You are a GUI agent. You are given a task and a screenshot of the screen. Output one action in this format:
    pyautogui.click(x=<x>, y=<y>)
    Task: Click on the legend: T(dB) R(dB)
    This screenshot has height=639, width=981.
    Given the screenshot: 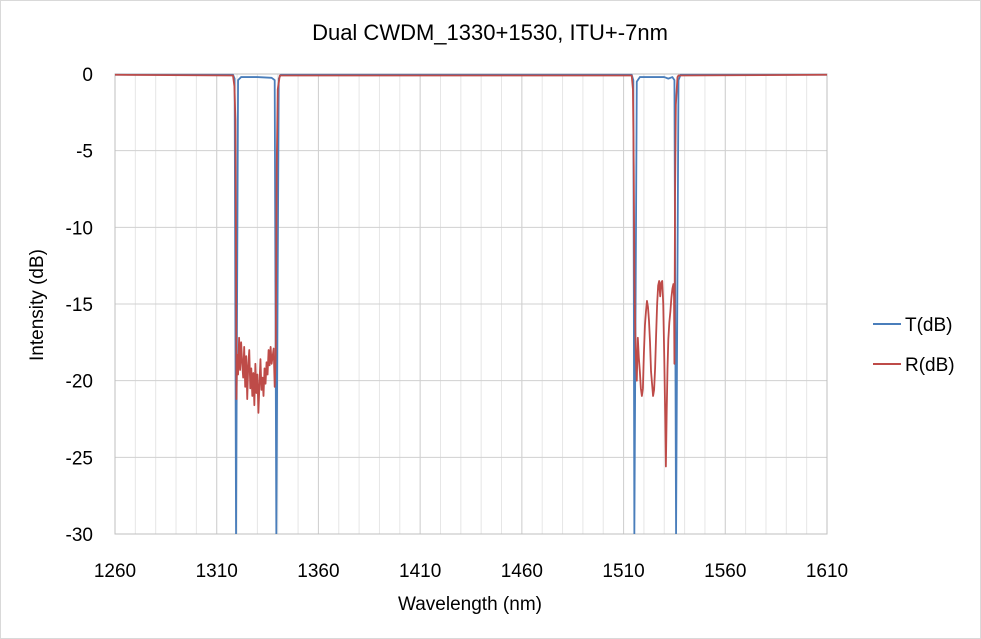 What is the action you would take?
    pyautogui.click(x=914, y=345)
    